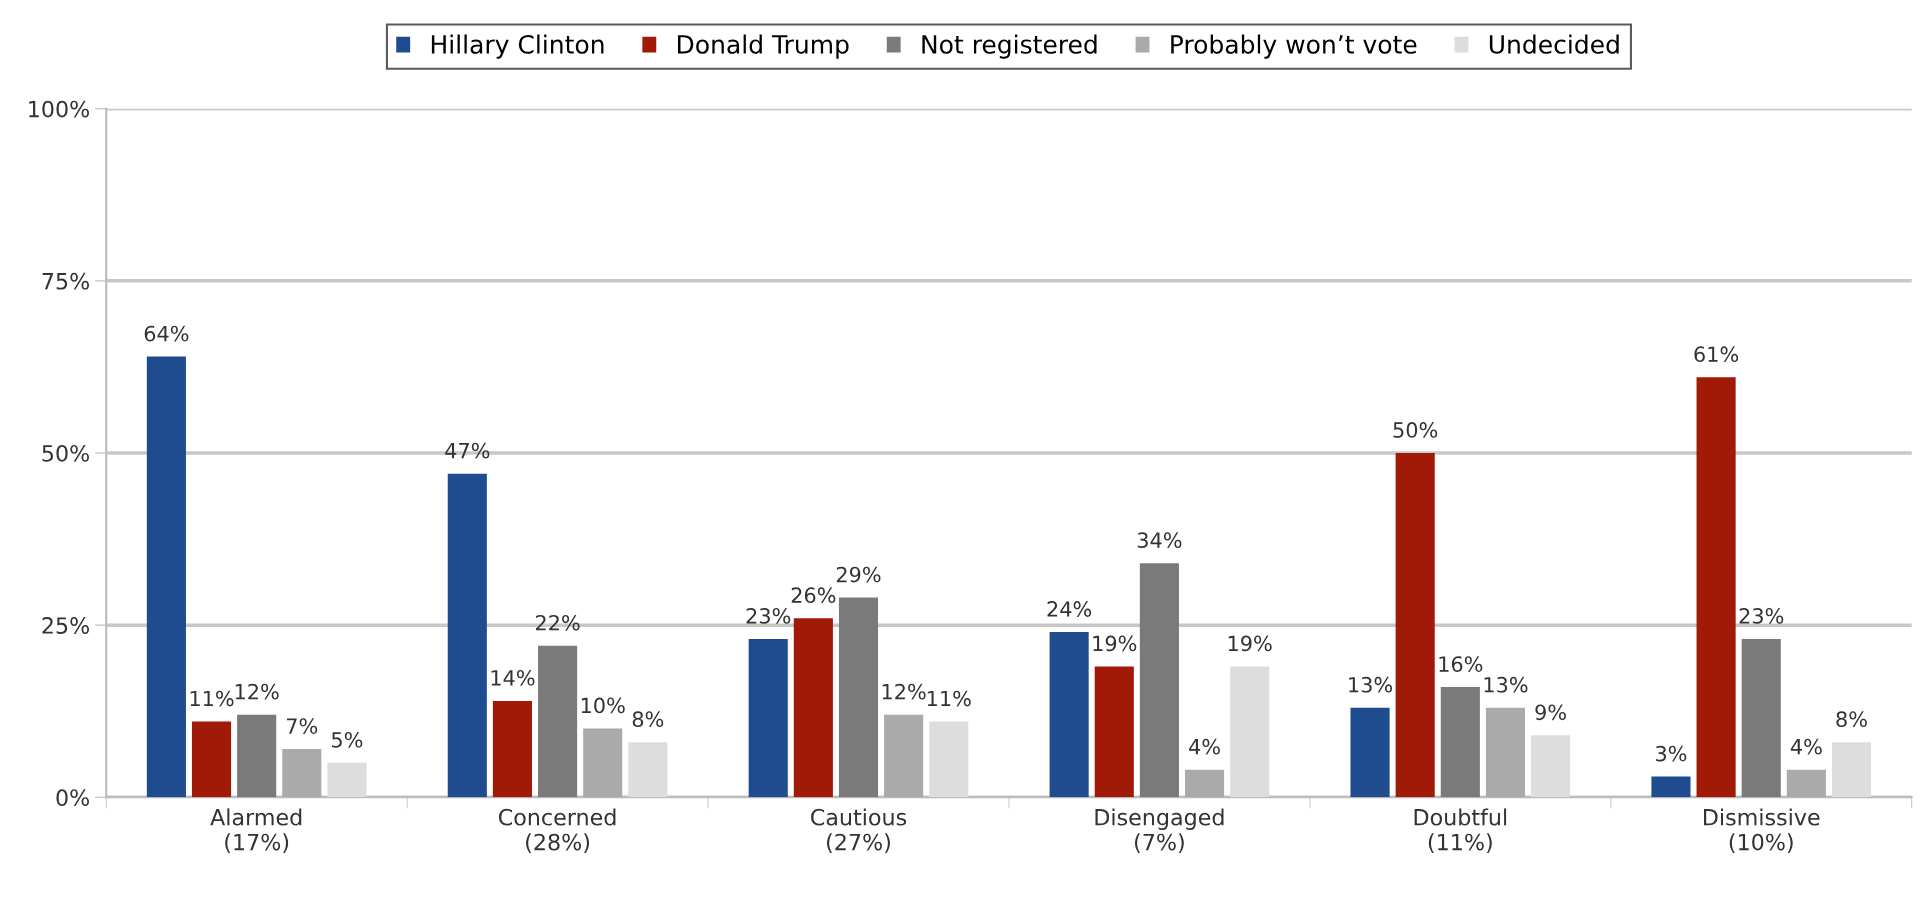  What do you see at coordinates (1460, 831) in the screenshot?
I see `x-tick-label: Doubtful (11%)` at bounding box center [1460, 831].